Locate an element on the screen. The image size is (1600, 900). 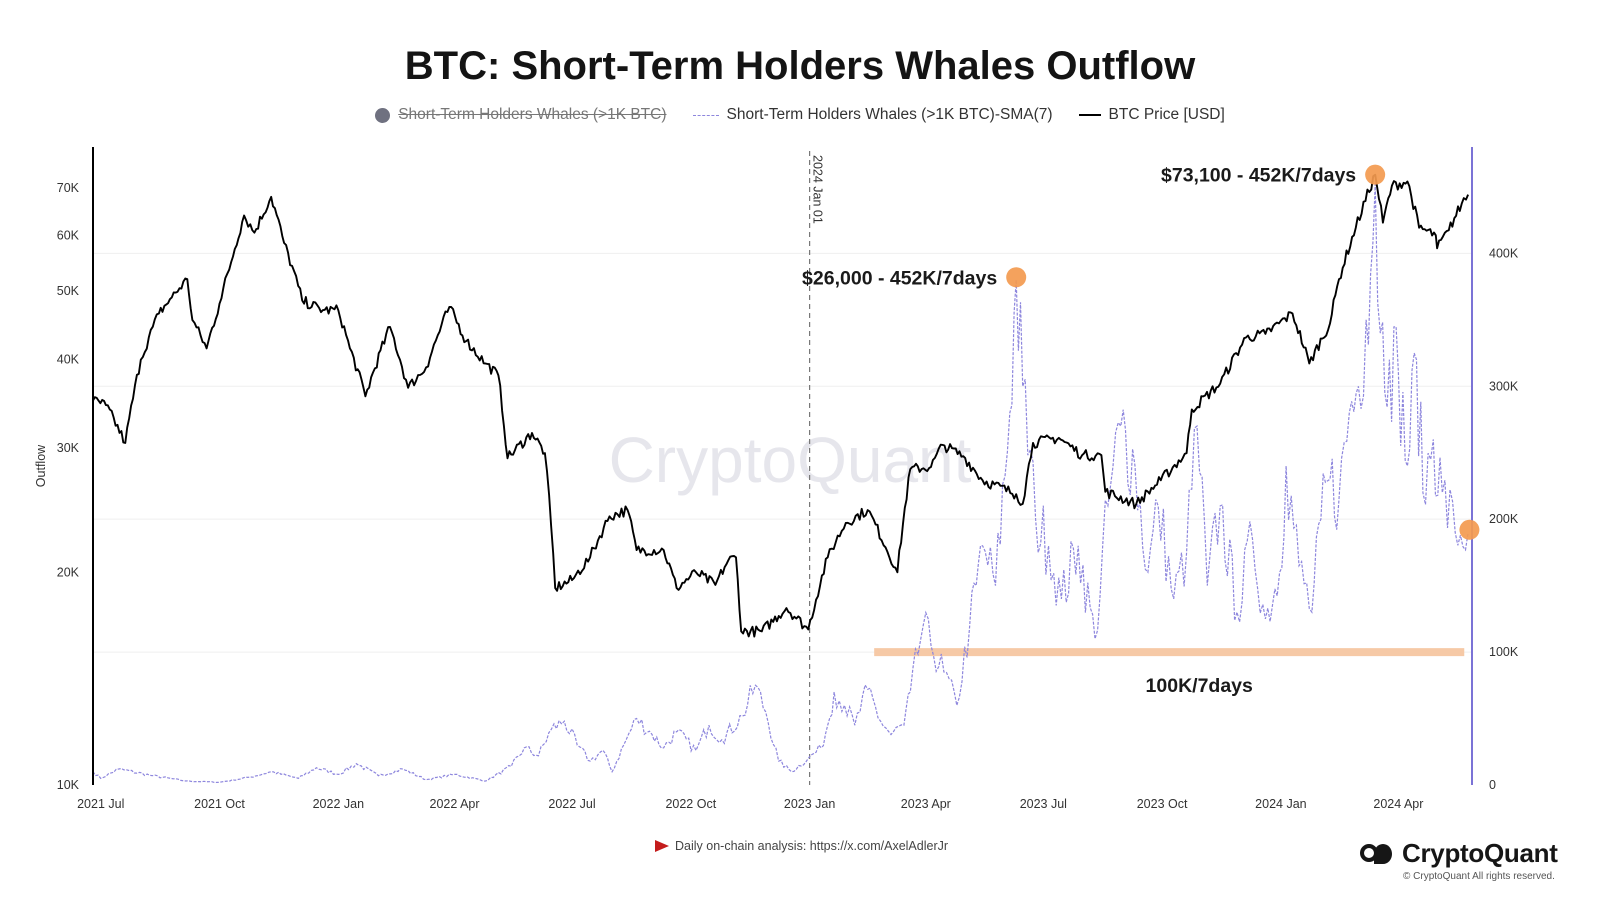
x-tick-label: 2023 Jan is located at coordinates (809, 804).